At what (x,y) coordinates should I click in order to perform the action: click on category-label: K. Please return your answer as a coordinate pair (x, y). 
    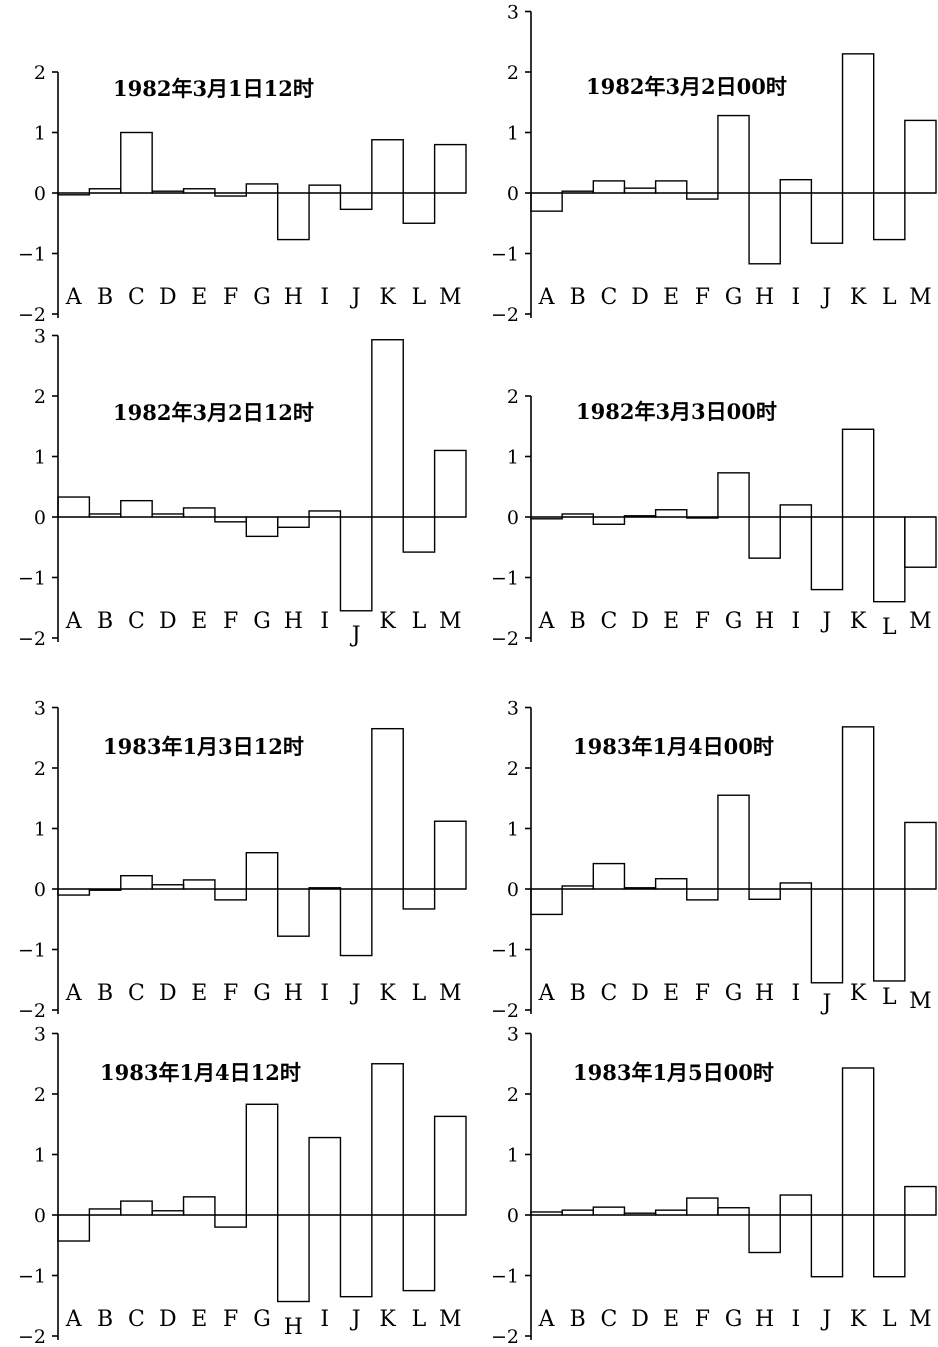
    Looking at the image, I should click on (858, 1319).